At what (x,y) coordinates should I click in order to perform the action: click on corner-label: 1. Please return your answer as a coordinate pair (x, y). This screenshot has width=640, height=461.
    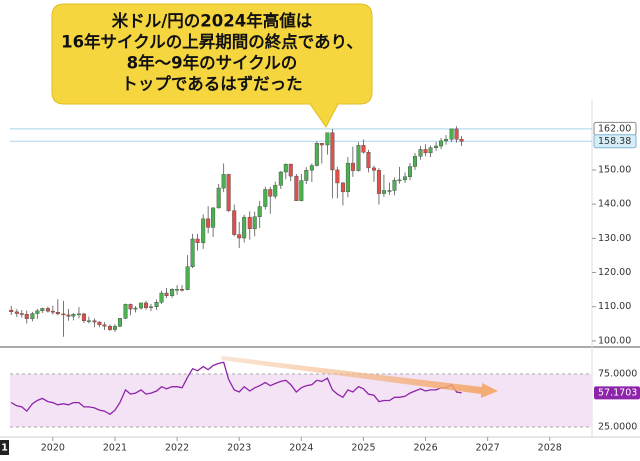
    Looking at the image, I should click on (4, 448).